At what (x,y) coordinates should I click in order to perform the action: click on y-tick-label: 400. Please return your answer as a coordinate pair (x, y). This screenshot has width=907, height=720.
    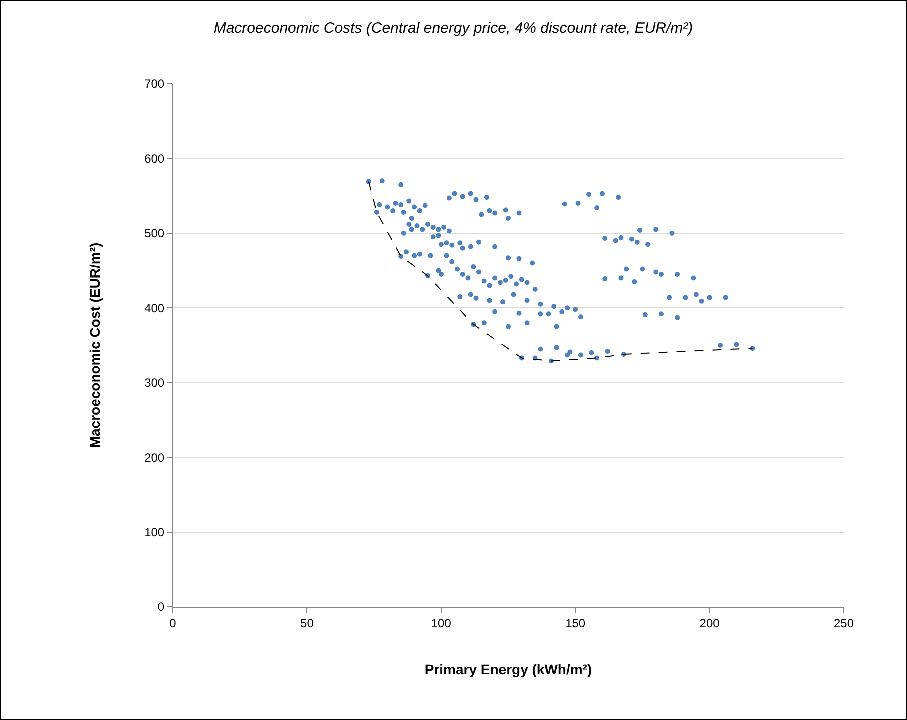
    Looking at the image, I should click on (154, 308).